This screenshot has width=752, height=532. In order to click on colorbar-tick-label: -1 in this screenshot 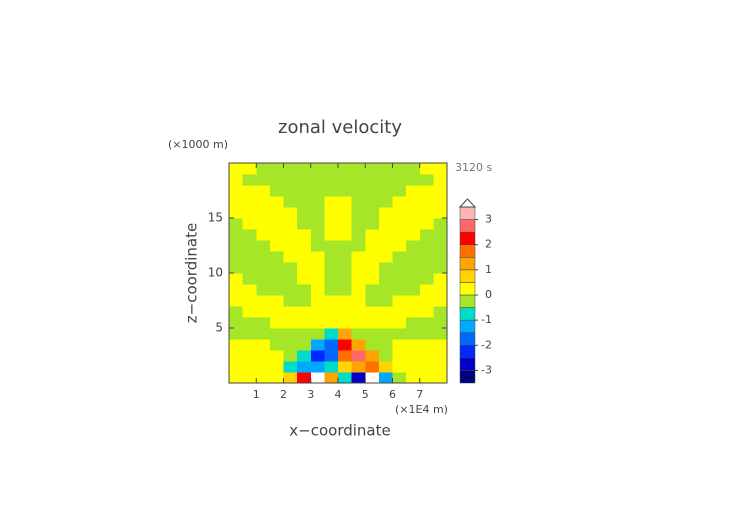, I will do `click(486, 319)`.